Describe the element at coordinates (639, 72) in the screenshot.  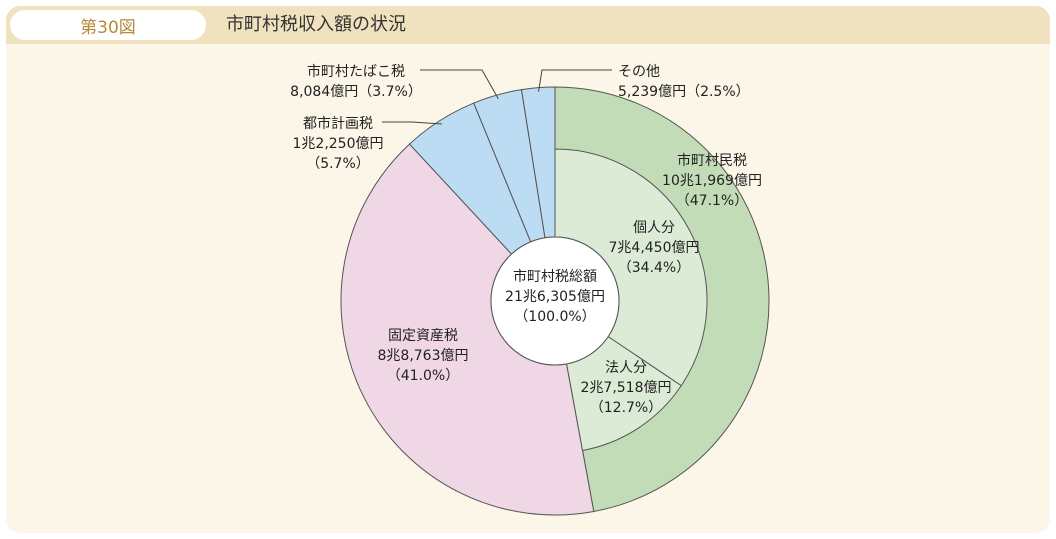
I see `label-sonota-line-0: その他` at that location.